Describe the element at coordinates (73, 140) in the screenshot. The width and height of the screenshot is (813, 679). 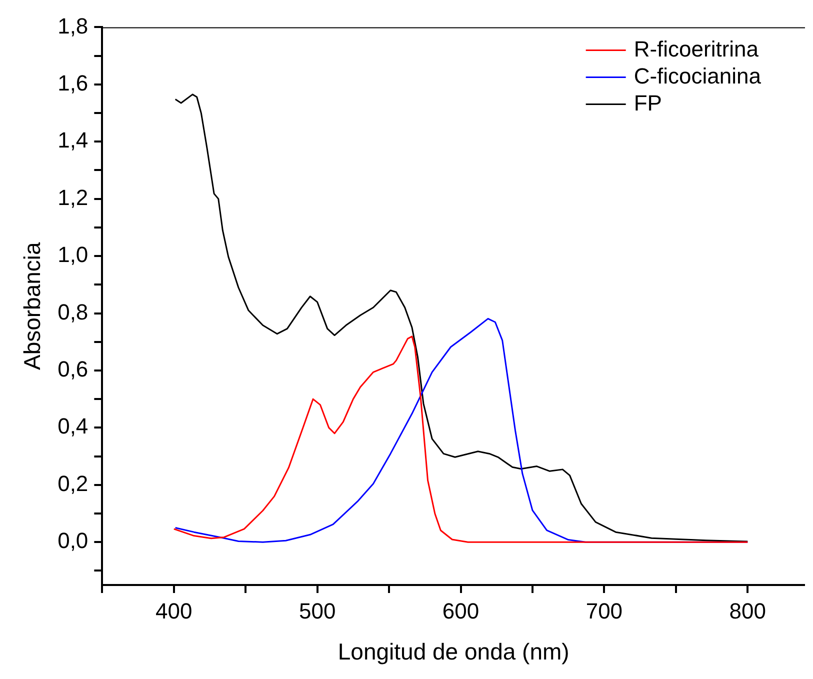
I see `y-tick-label: 1,4` at that location.